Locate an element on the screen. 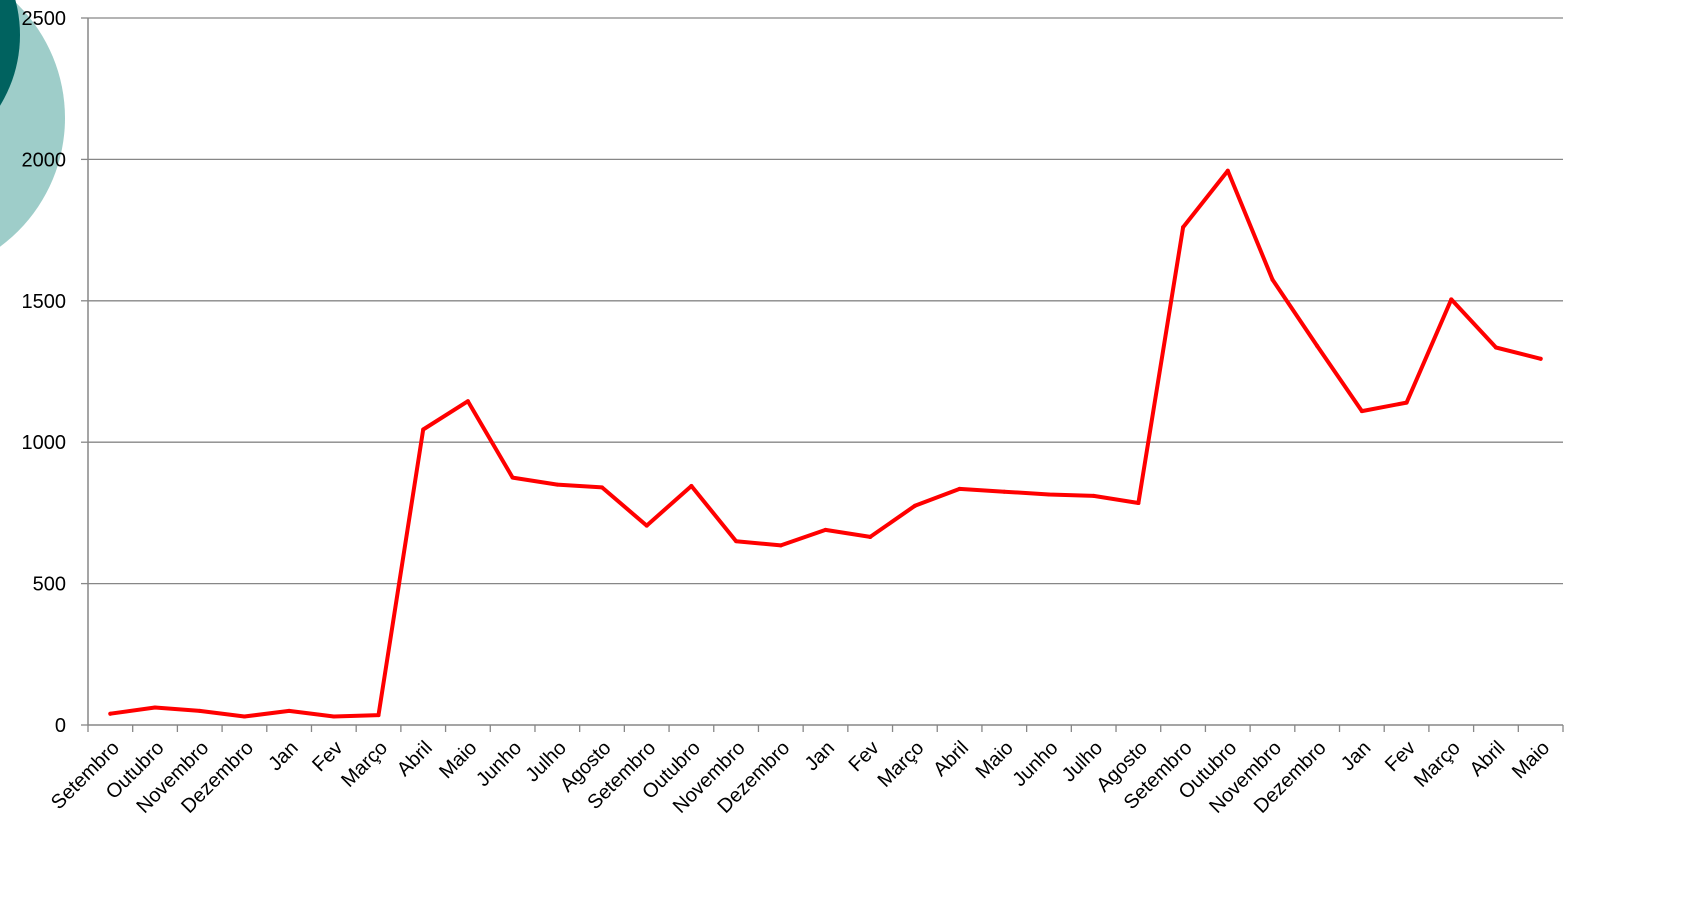 The width and height of the screenshot is (1685, 914). decorative-circle-dark is located at coordinates (10, 53).